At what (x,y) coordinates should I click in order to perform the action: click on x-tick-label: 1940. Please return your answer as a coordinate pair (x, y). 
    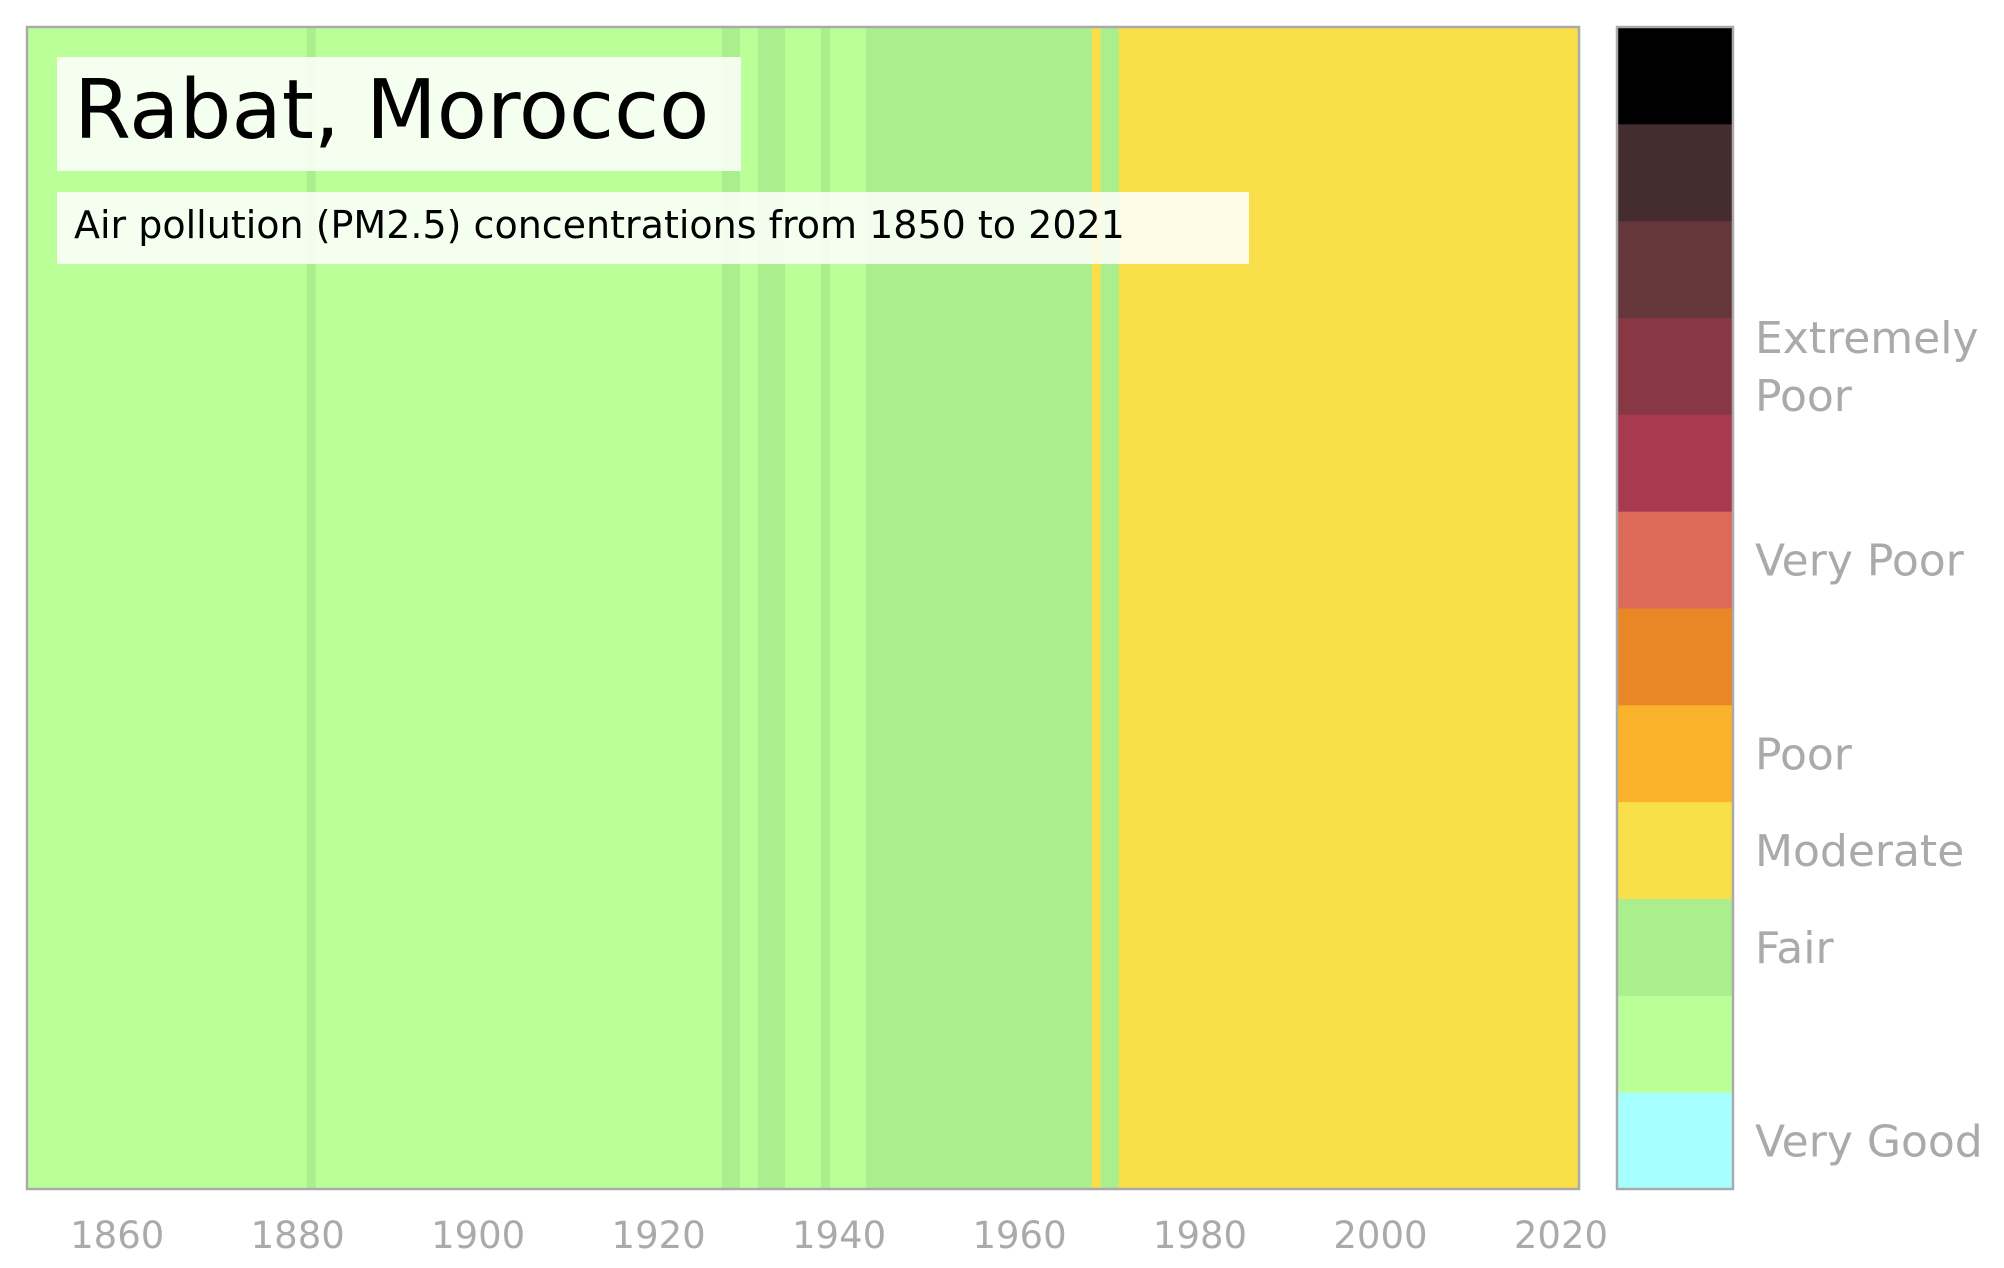
    Looking at the image, I should click on (839, 1235).